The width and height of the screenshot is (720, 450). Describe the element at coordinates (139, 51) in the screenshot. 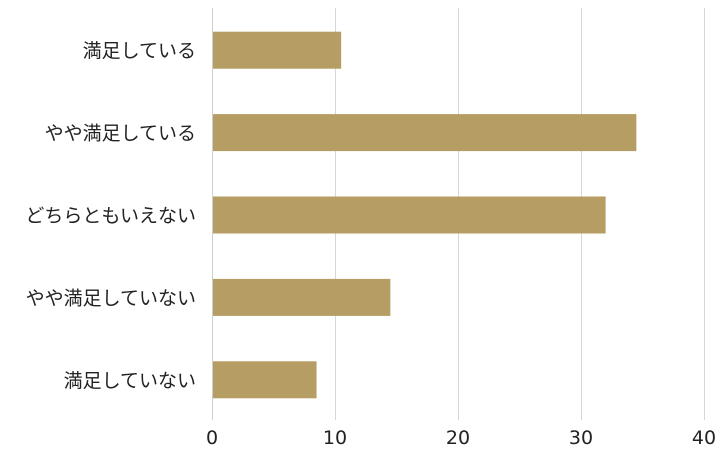

I see `category-label: 満足している` at that location.